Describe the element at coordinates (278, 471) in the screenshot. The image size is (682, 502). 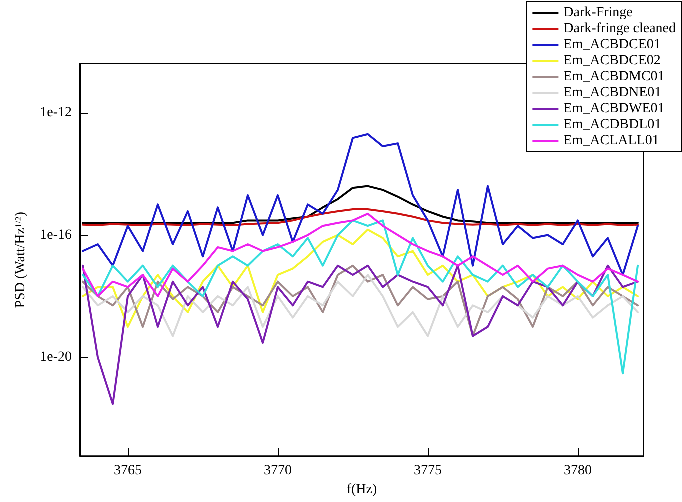
I see `x-tick-label: 3770` at that location.